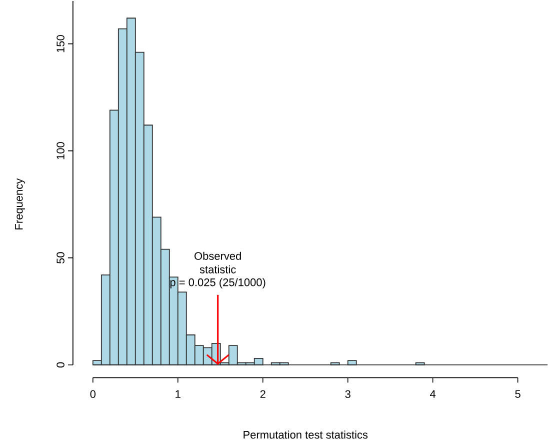 The width and height of the screenshot is (548, 445). What do you see at coordinates (433, 394) in the screenshot?
I see `x-tick-label: 4` at bounding box center [433, 394].